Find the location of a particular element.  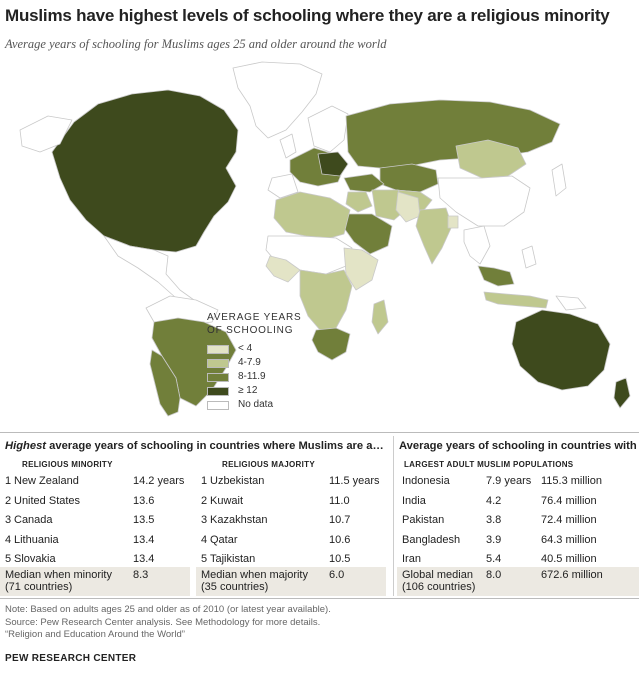

majority-median-label: Median when majority (35 countries) is located at coordinates (254, 581).